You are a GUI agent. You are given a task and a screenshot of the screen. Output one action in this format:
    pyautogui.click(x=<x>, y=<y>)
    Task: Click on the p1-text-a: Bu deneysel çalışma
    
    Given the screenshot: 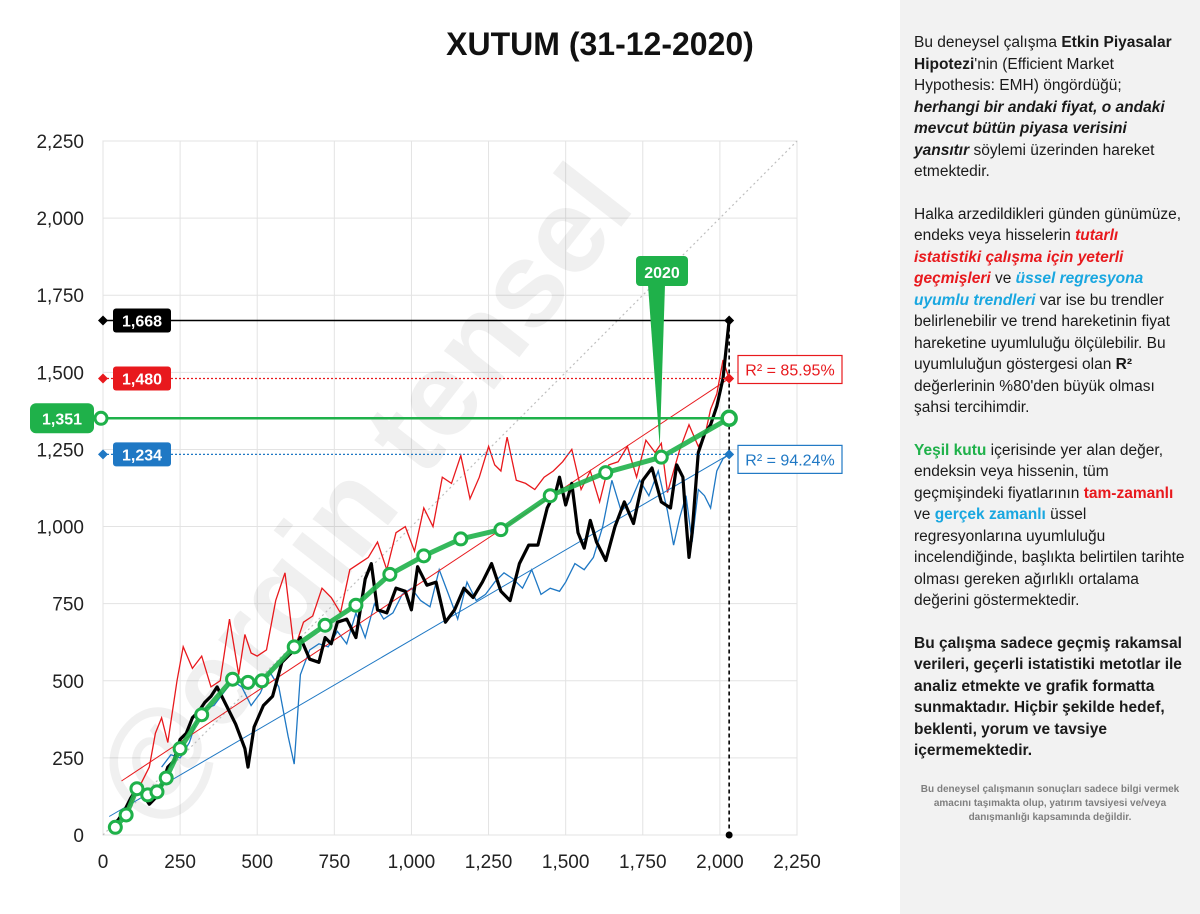 What is the action you would take?
    pyautogui.click(x=988, y=42)
    